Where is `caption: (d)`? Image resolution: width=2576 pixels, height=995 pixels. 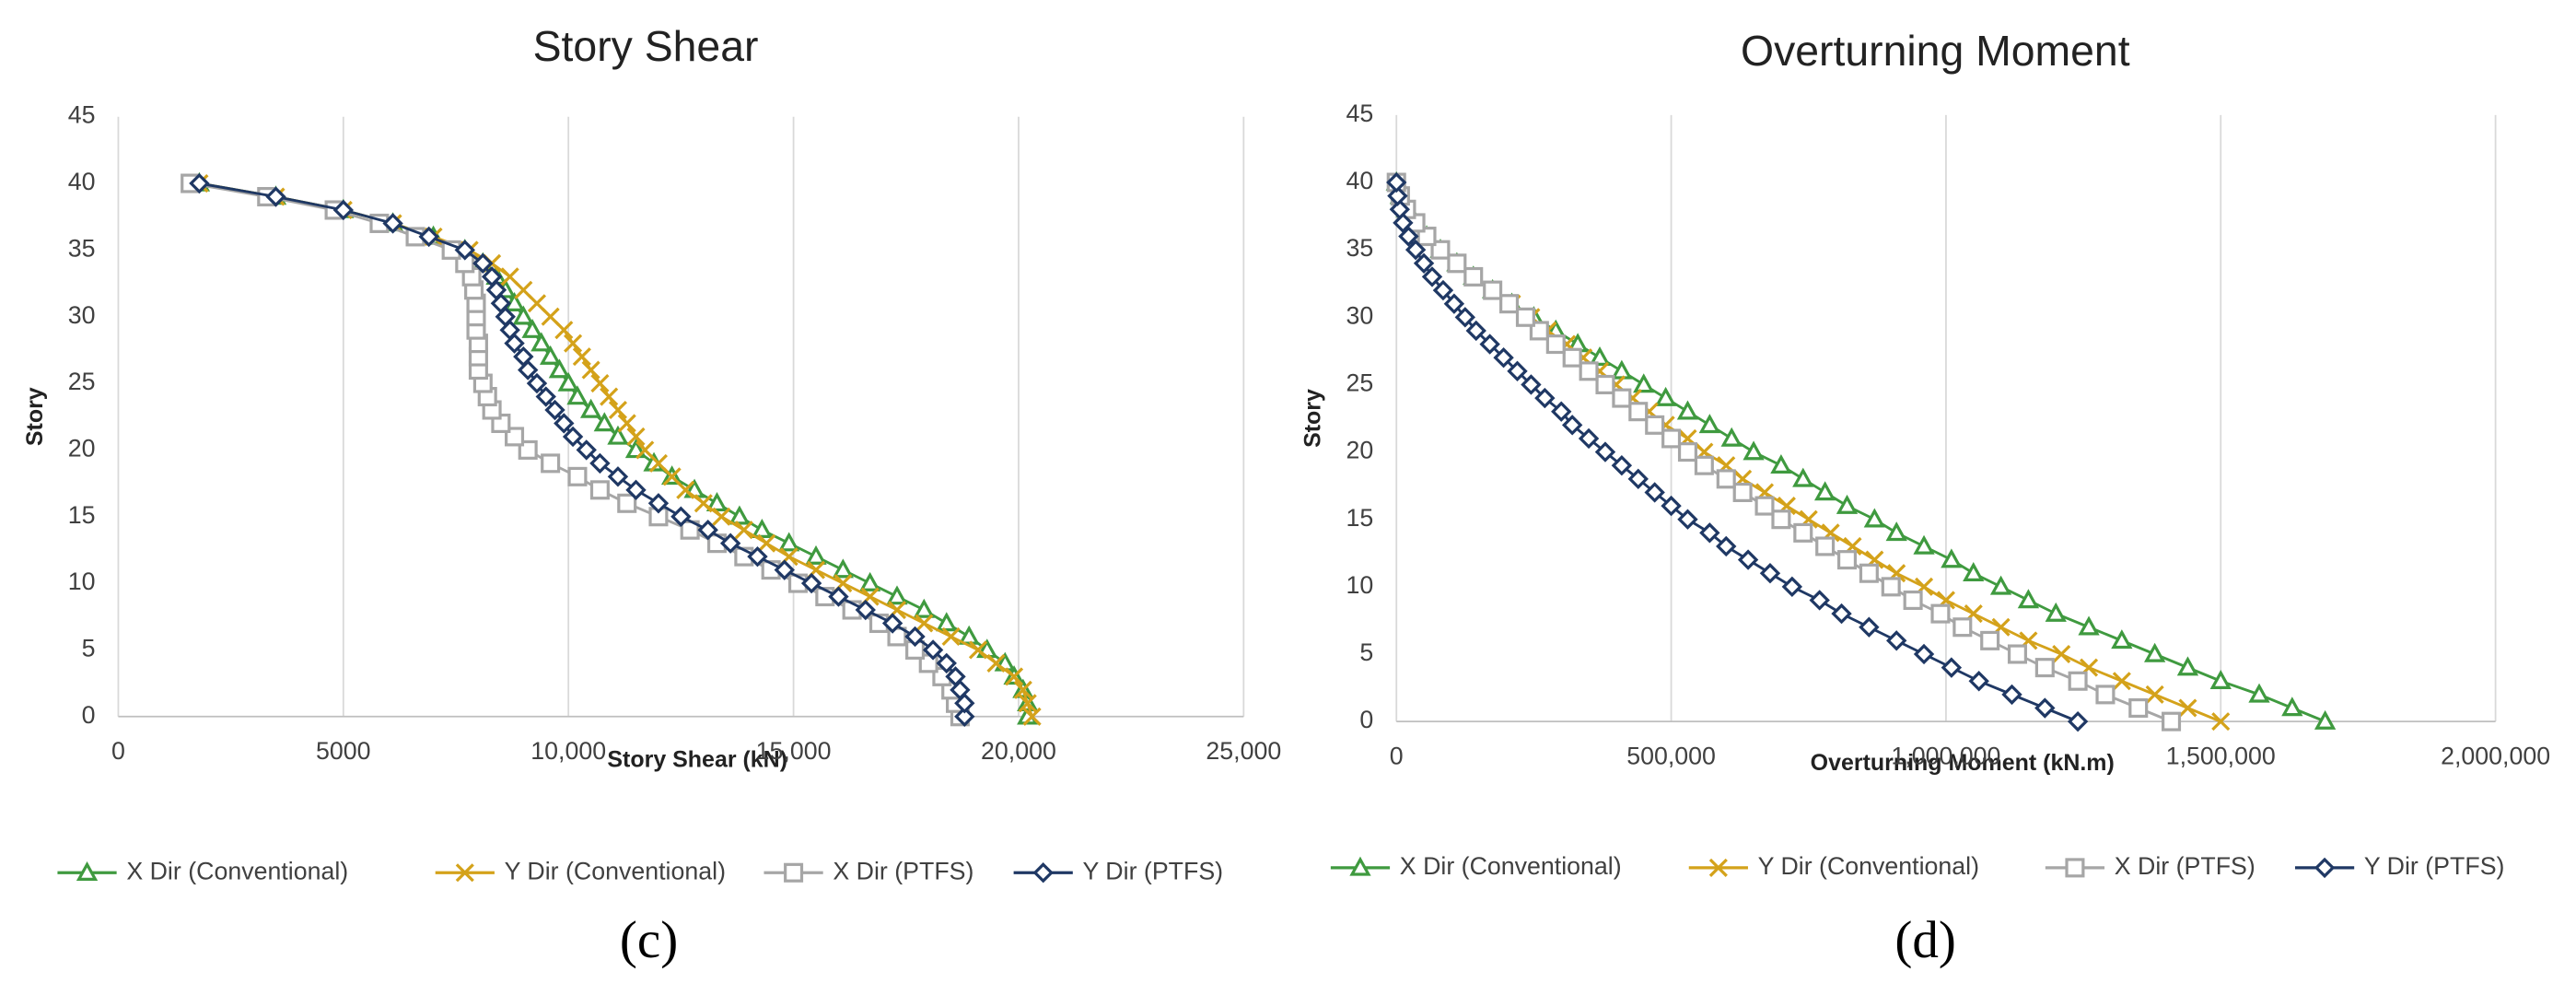
caption: (d) is located at coordinates (1925, 940).